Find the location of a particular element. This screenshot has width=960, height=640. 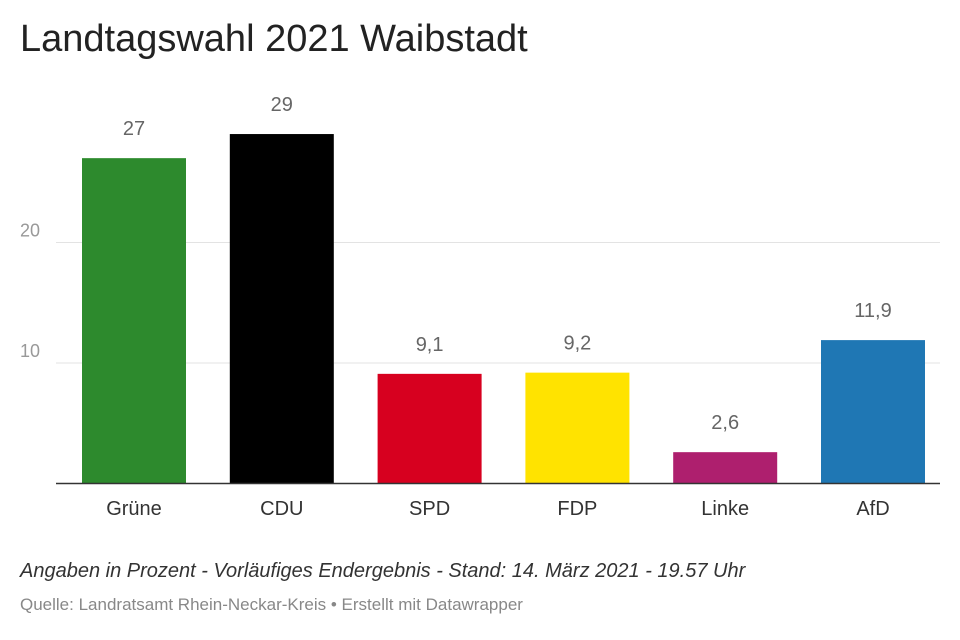

category-label: SPD is located at coordinates (429, 509).